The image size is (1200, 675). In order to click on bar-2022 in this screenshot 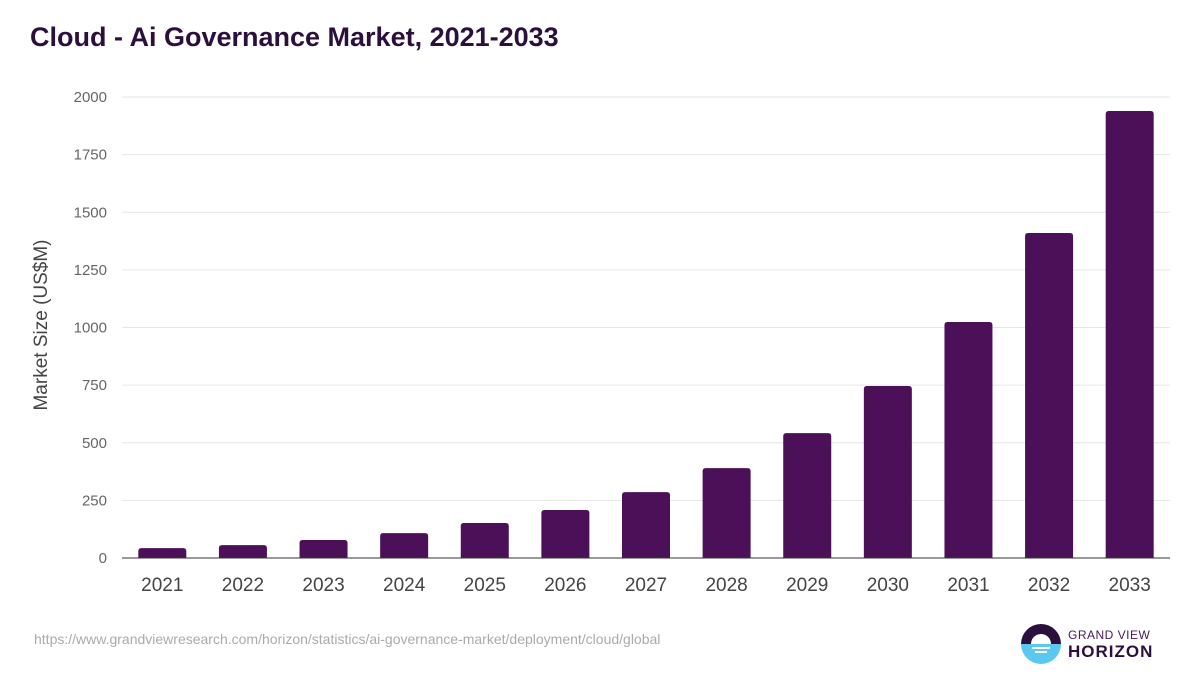, I will do `click(242, 551)`.